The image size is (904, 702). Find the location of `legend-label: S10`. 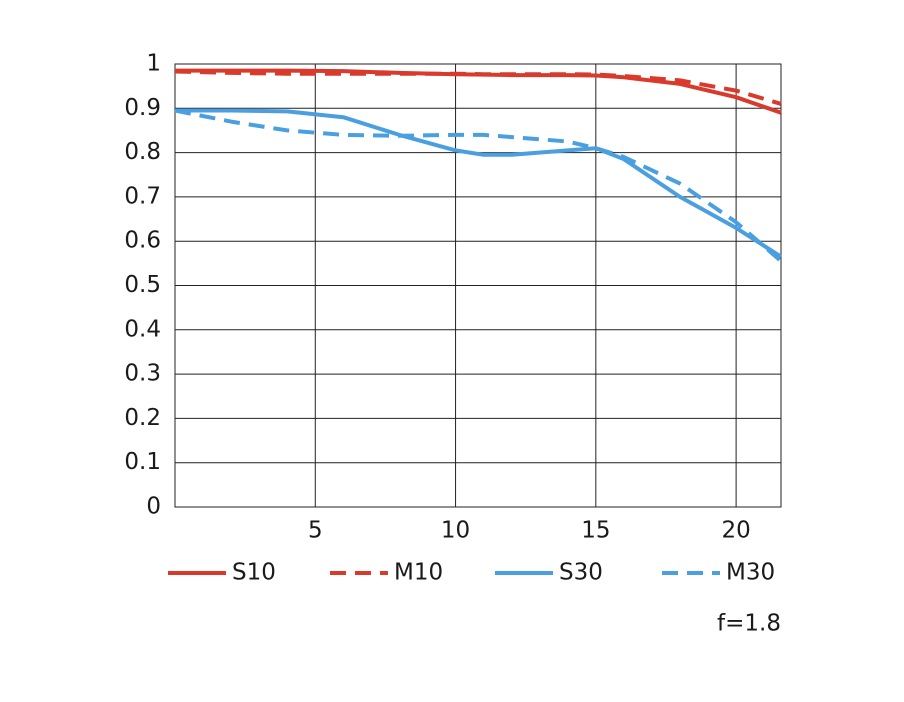

legend-label: S10 is located at coordinates (254, 573).